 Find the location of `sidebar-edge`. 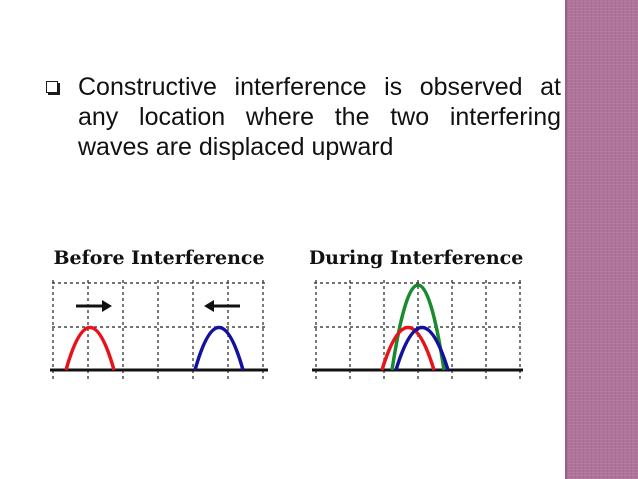

sidebar-edge is located at coordinates (566, 239).